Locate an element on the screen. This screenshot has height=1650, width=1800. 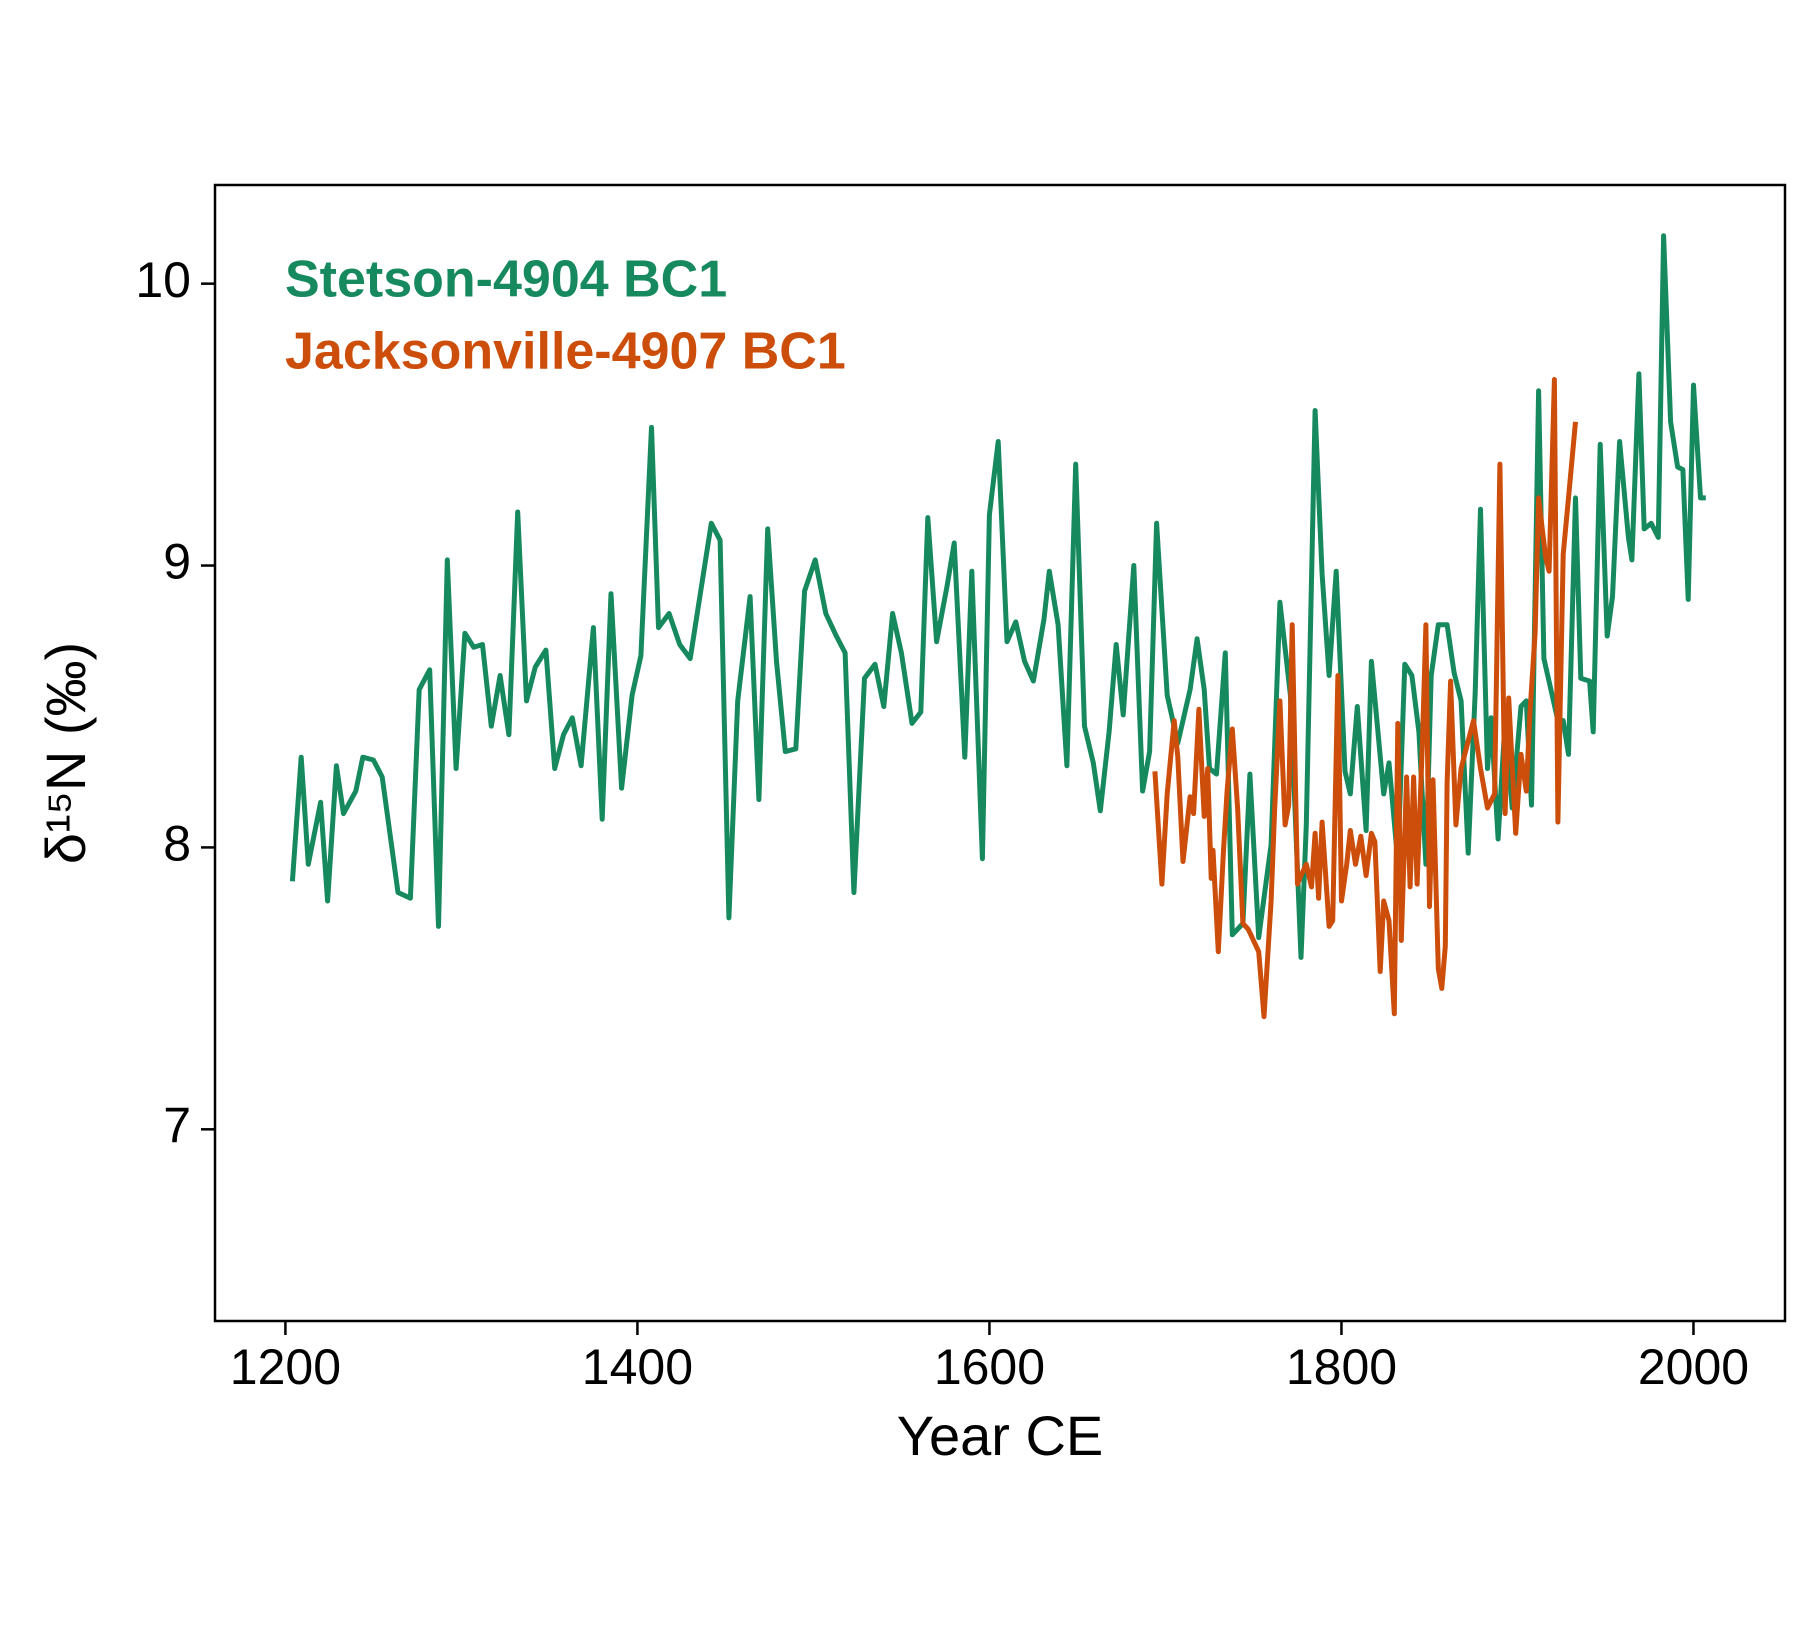
x-tick-label: 2000 is located at coordinates (1693, 1367).